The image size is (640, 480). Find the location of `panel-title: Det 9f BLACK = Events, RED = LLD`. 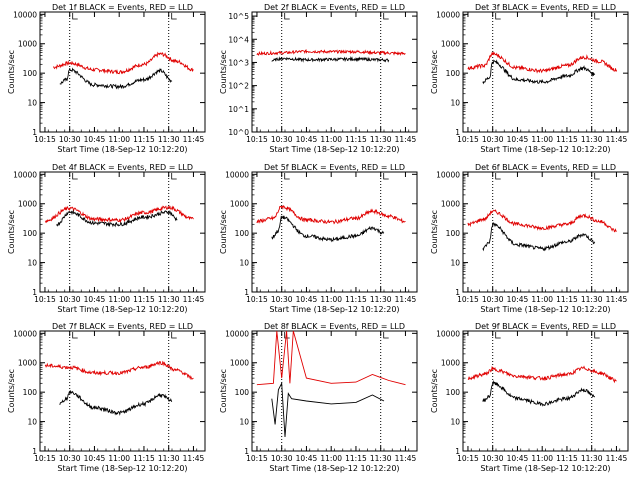

panel-title: Det 9f BLACK = Events, RED = LLD is located at coordinates (545, 326).